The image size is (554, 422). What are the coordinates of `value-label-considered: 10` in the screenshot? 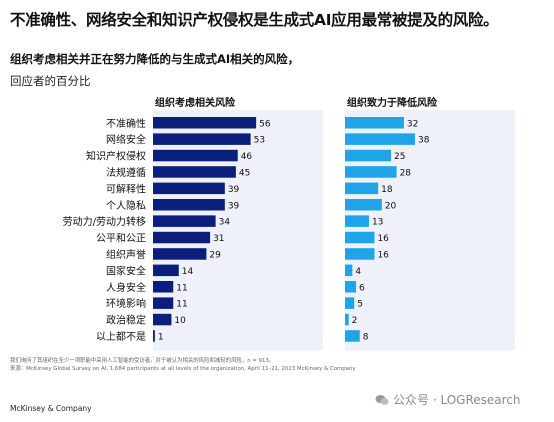 It's located at (180, 321).